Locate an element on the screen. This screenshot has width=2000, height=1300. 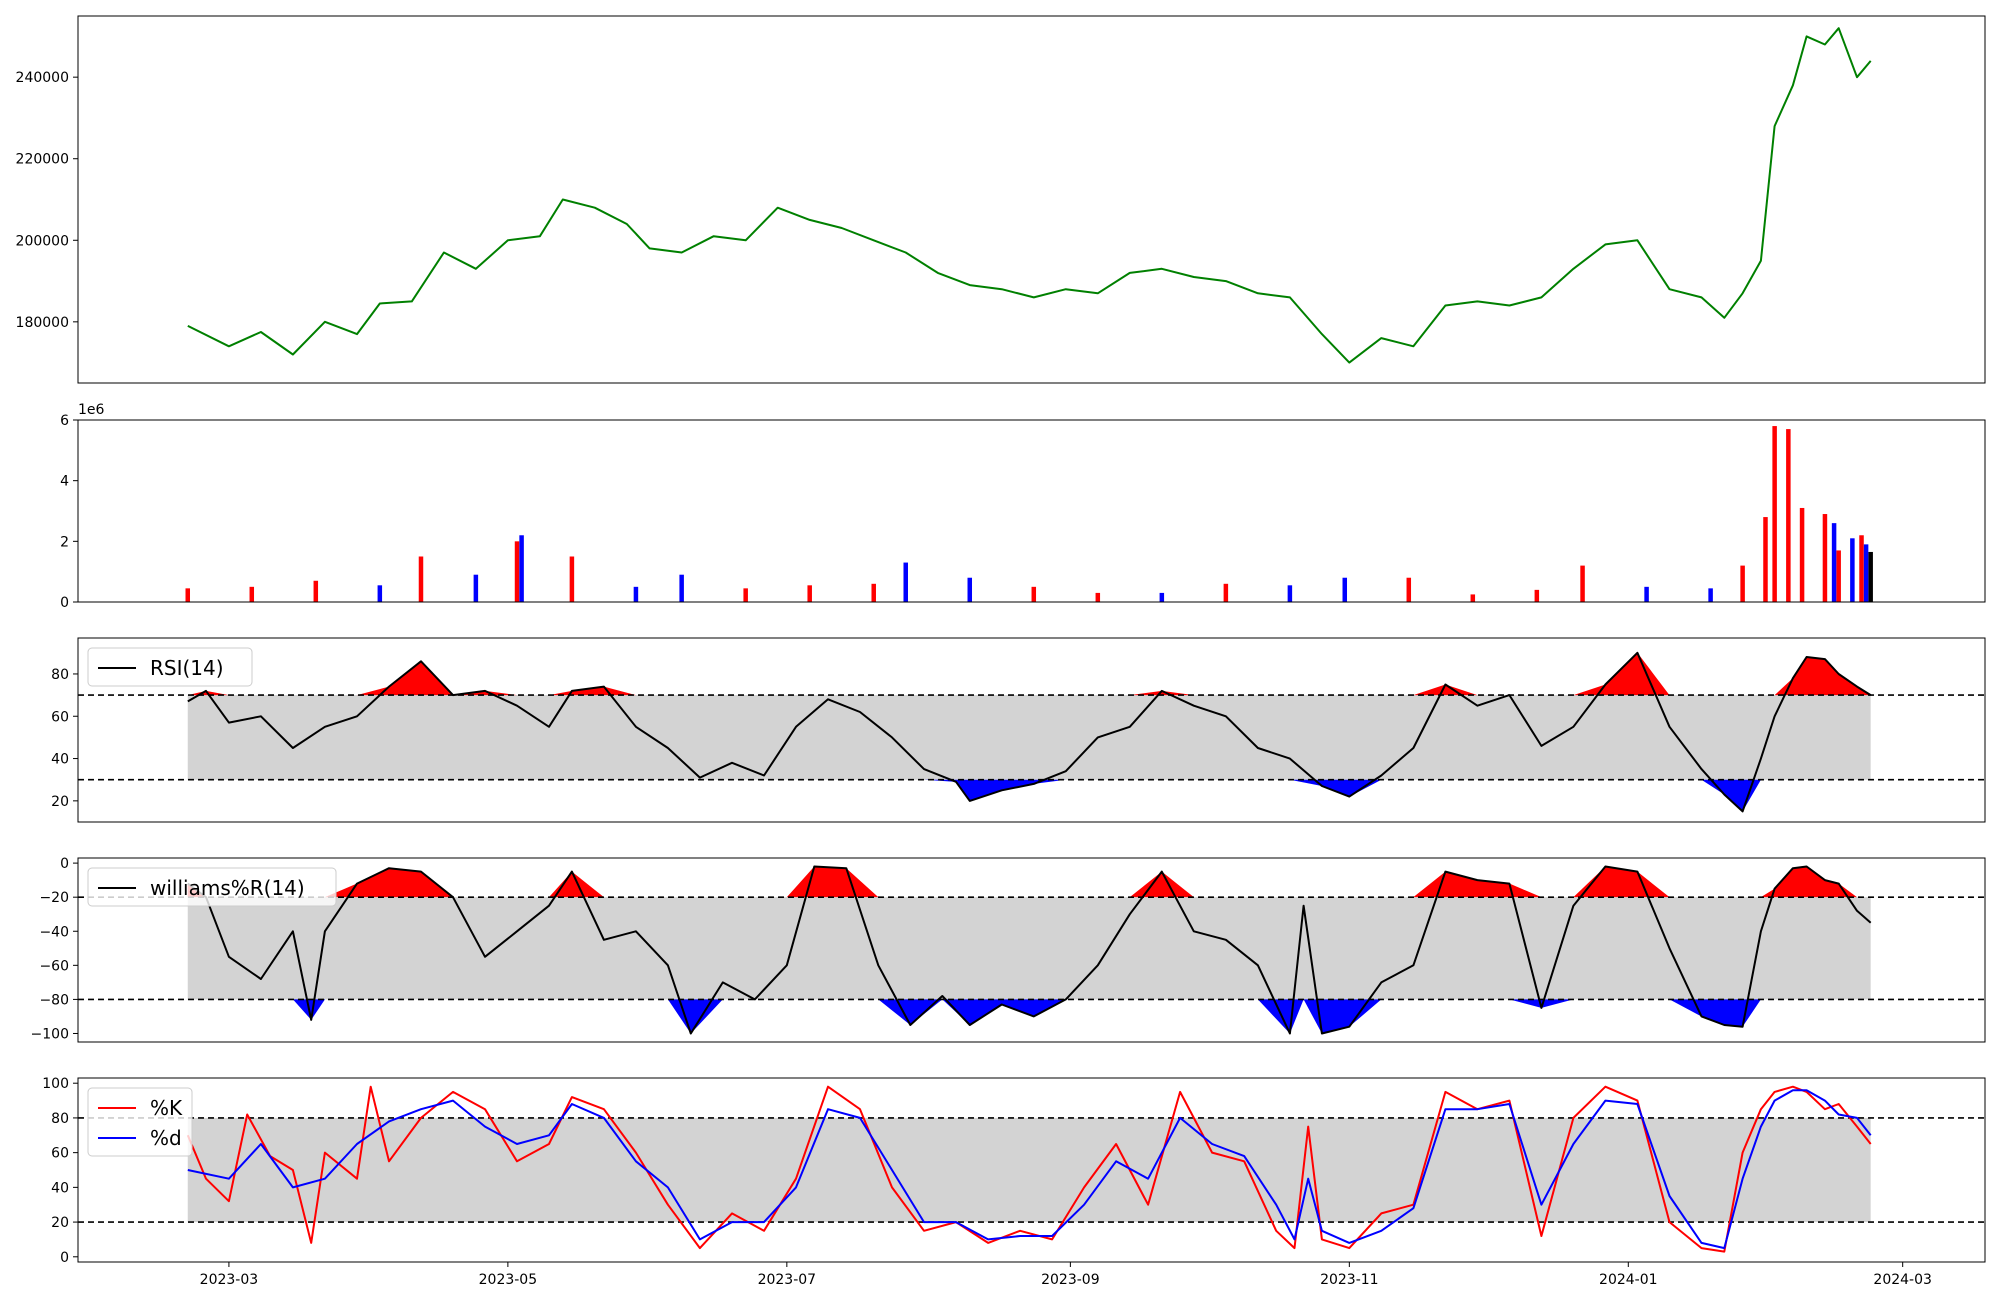
x-tick-label: 2023-05 is located at coordinates (508, 1280).